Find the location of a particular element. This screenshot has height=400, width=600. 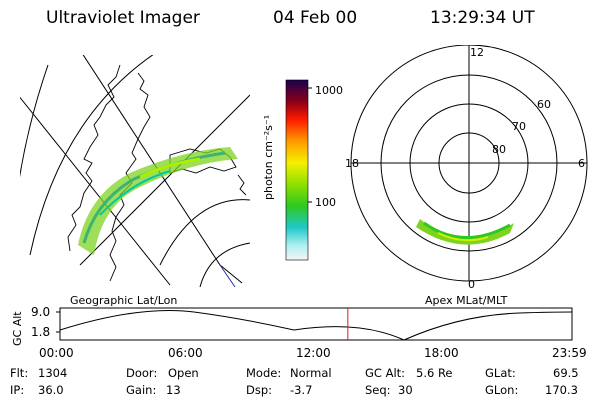

glat-value: 69.5 is located at coordinates (566, 373).